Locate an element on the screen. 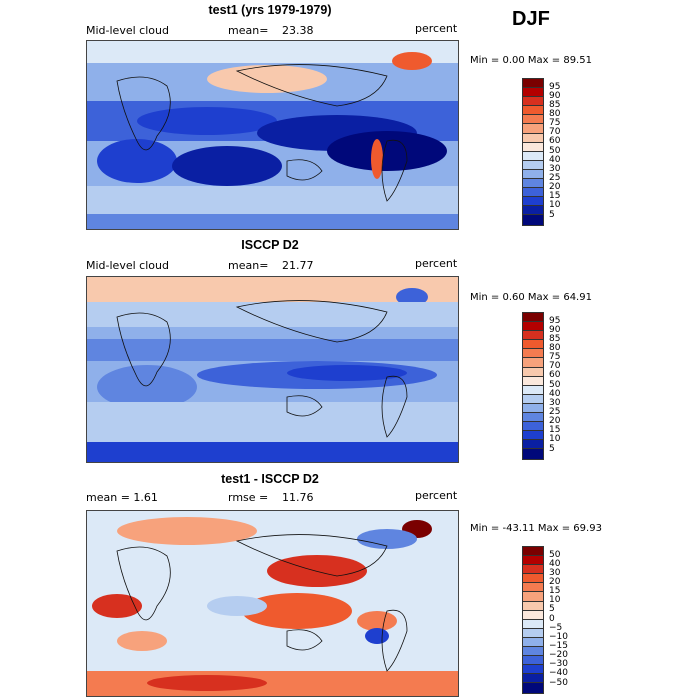 The image size is (700, 700). panel1-tick: 85 is located at coordinates (555, 105).